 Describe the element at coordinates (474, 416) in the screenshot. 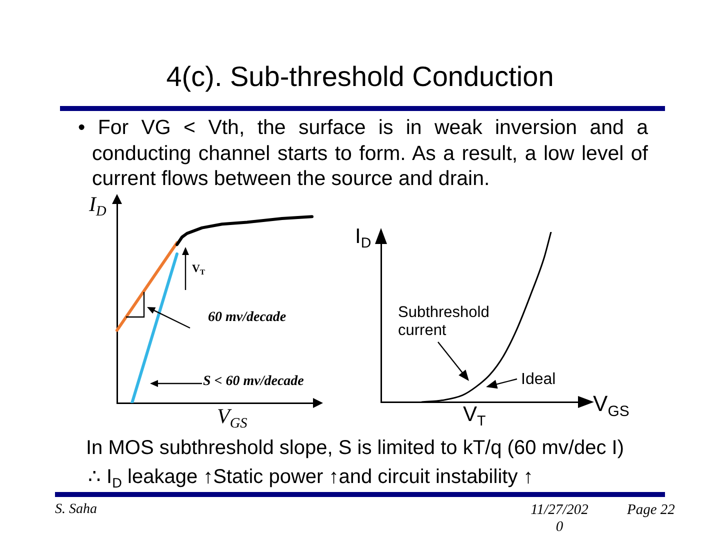

I see `text: V$_{T}$` at that location.